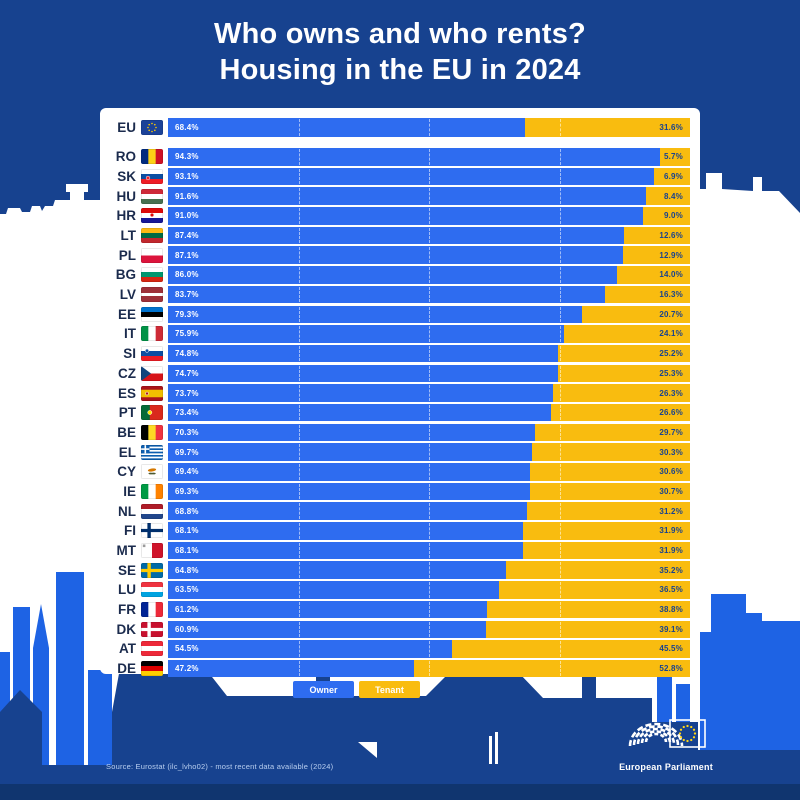  What do you see at coordinates (673, 216) in the screenshot?
I see `tenant-value-label: 9.0%` at bounding box center [673, 216].